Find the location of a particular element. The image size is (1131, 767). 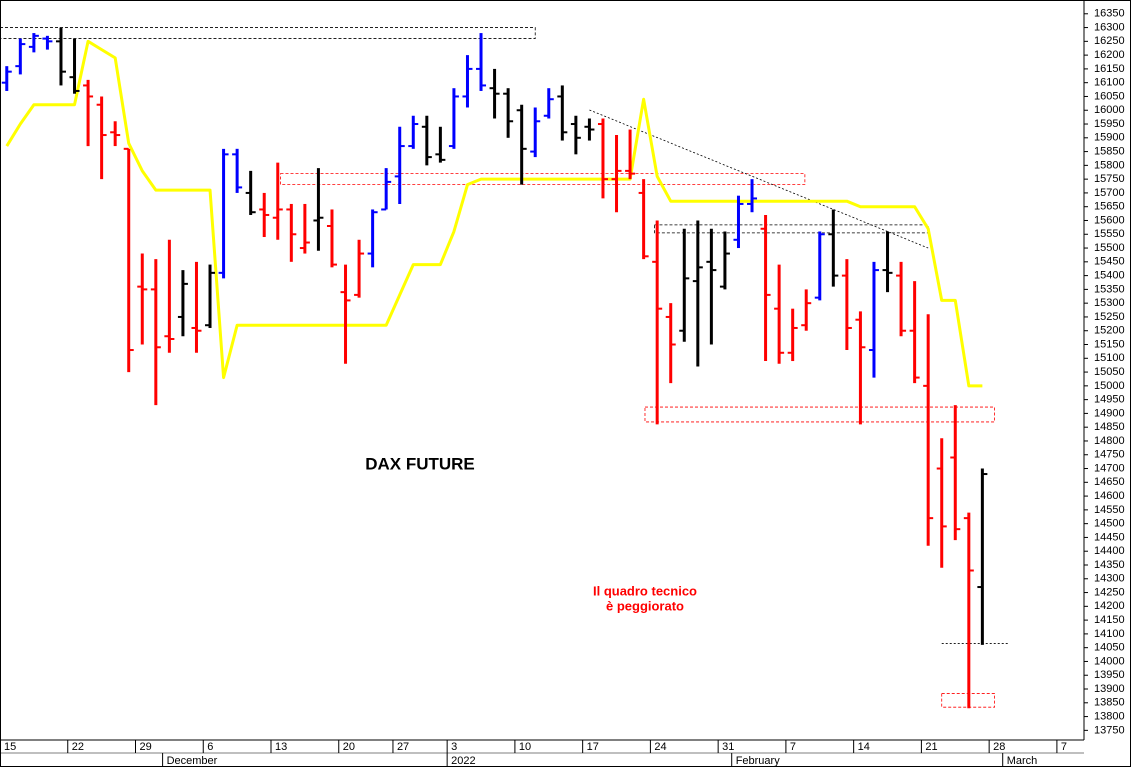

y-tick-label: 14200 is located at coordinates (1109, 606).